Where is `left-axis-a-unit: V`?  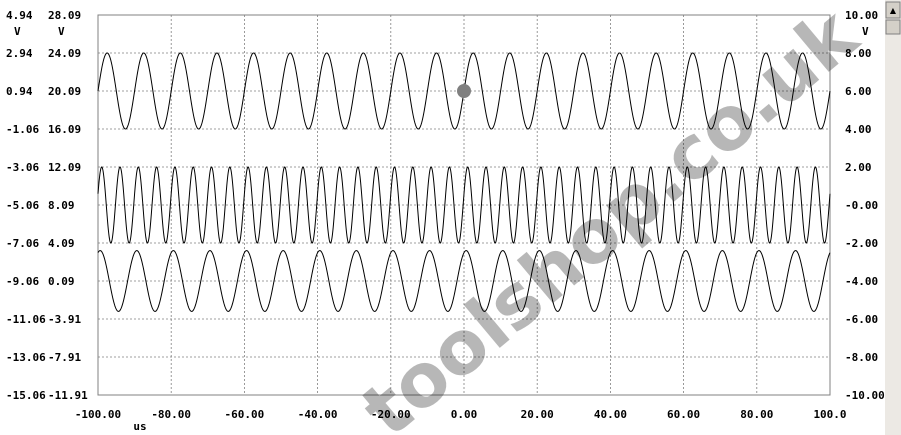
left-axis-a-unit: V is located at coordinates (17, 31).